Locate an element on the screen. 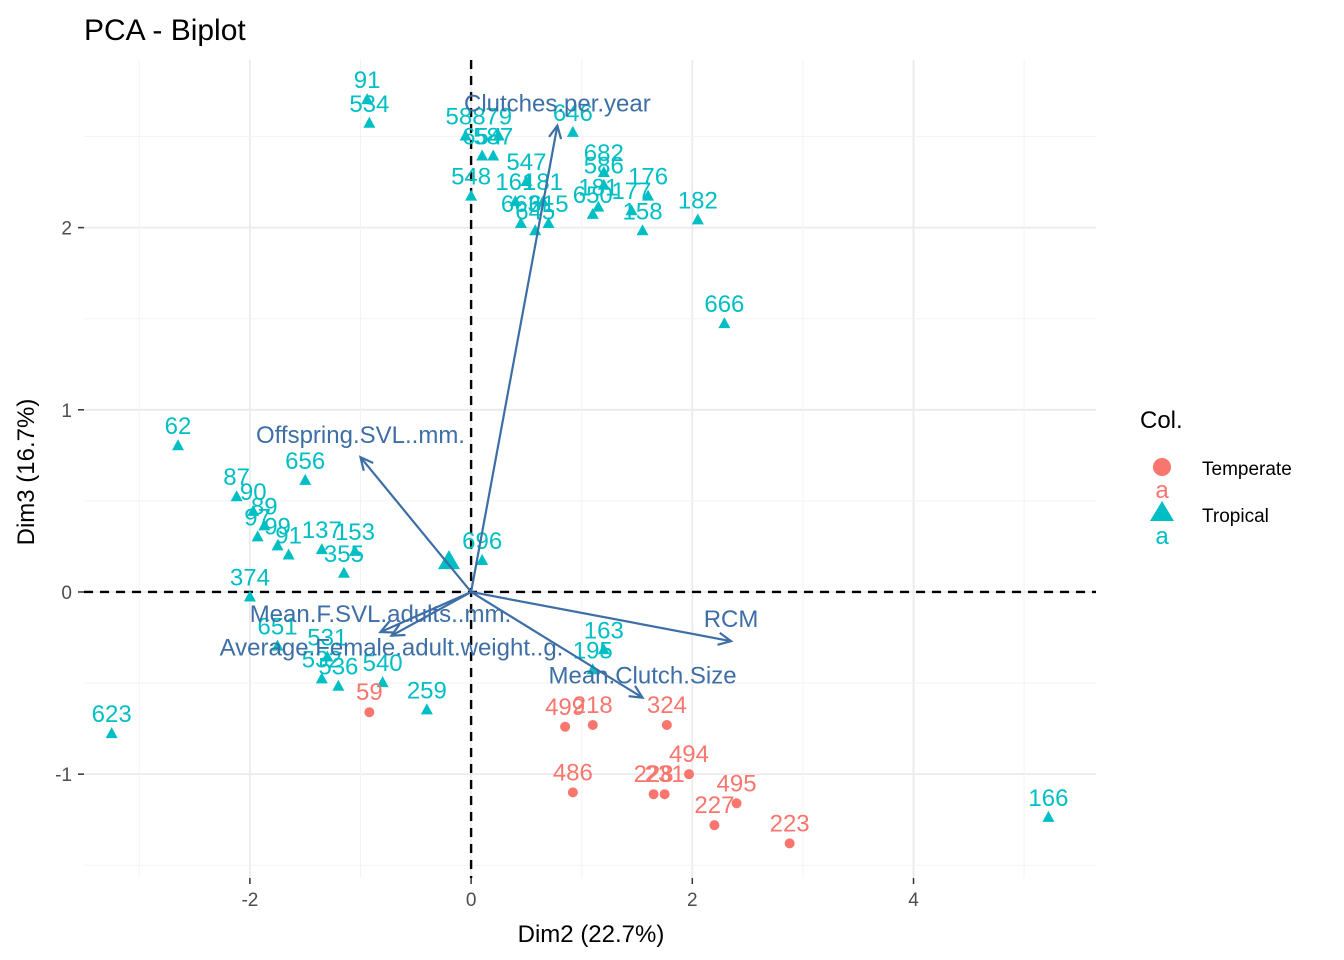 The image size is (1344, 960). point-label: 176 is located at coordinates (648, 177).